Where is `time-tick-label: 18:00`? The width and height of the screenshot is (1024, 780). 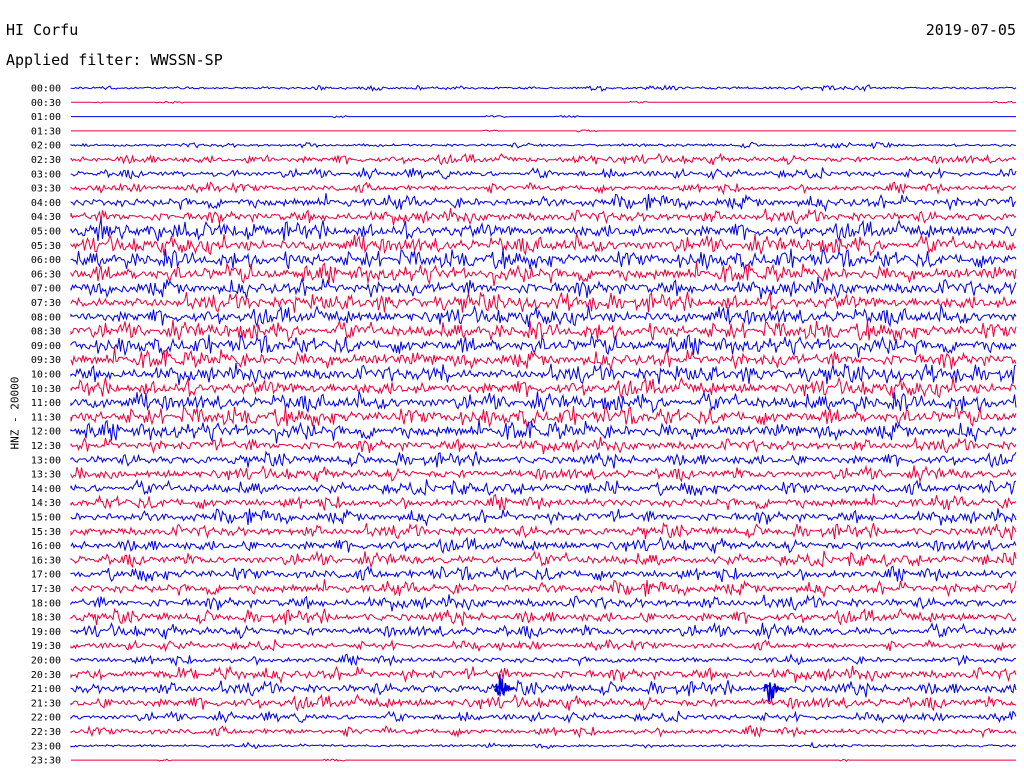
time-tick-label: 18:00 is located at coordinates (46, 603).